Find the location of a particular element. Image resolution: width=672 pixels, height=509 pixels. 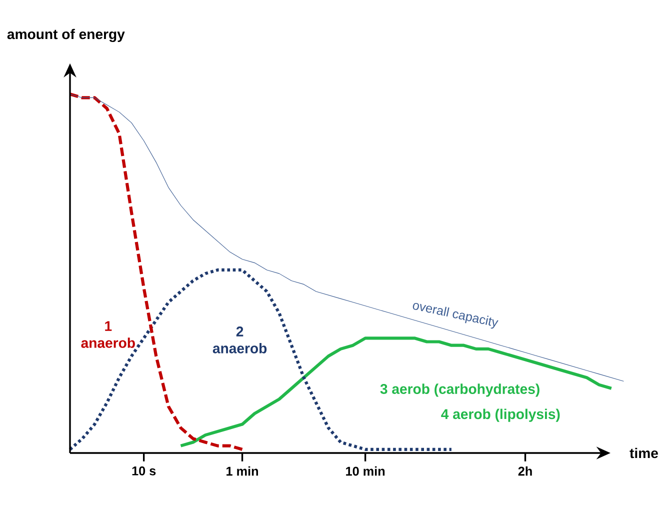

y-axis-title: amount of energy is located at coordinates (66, 35).